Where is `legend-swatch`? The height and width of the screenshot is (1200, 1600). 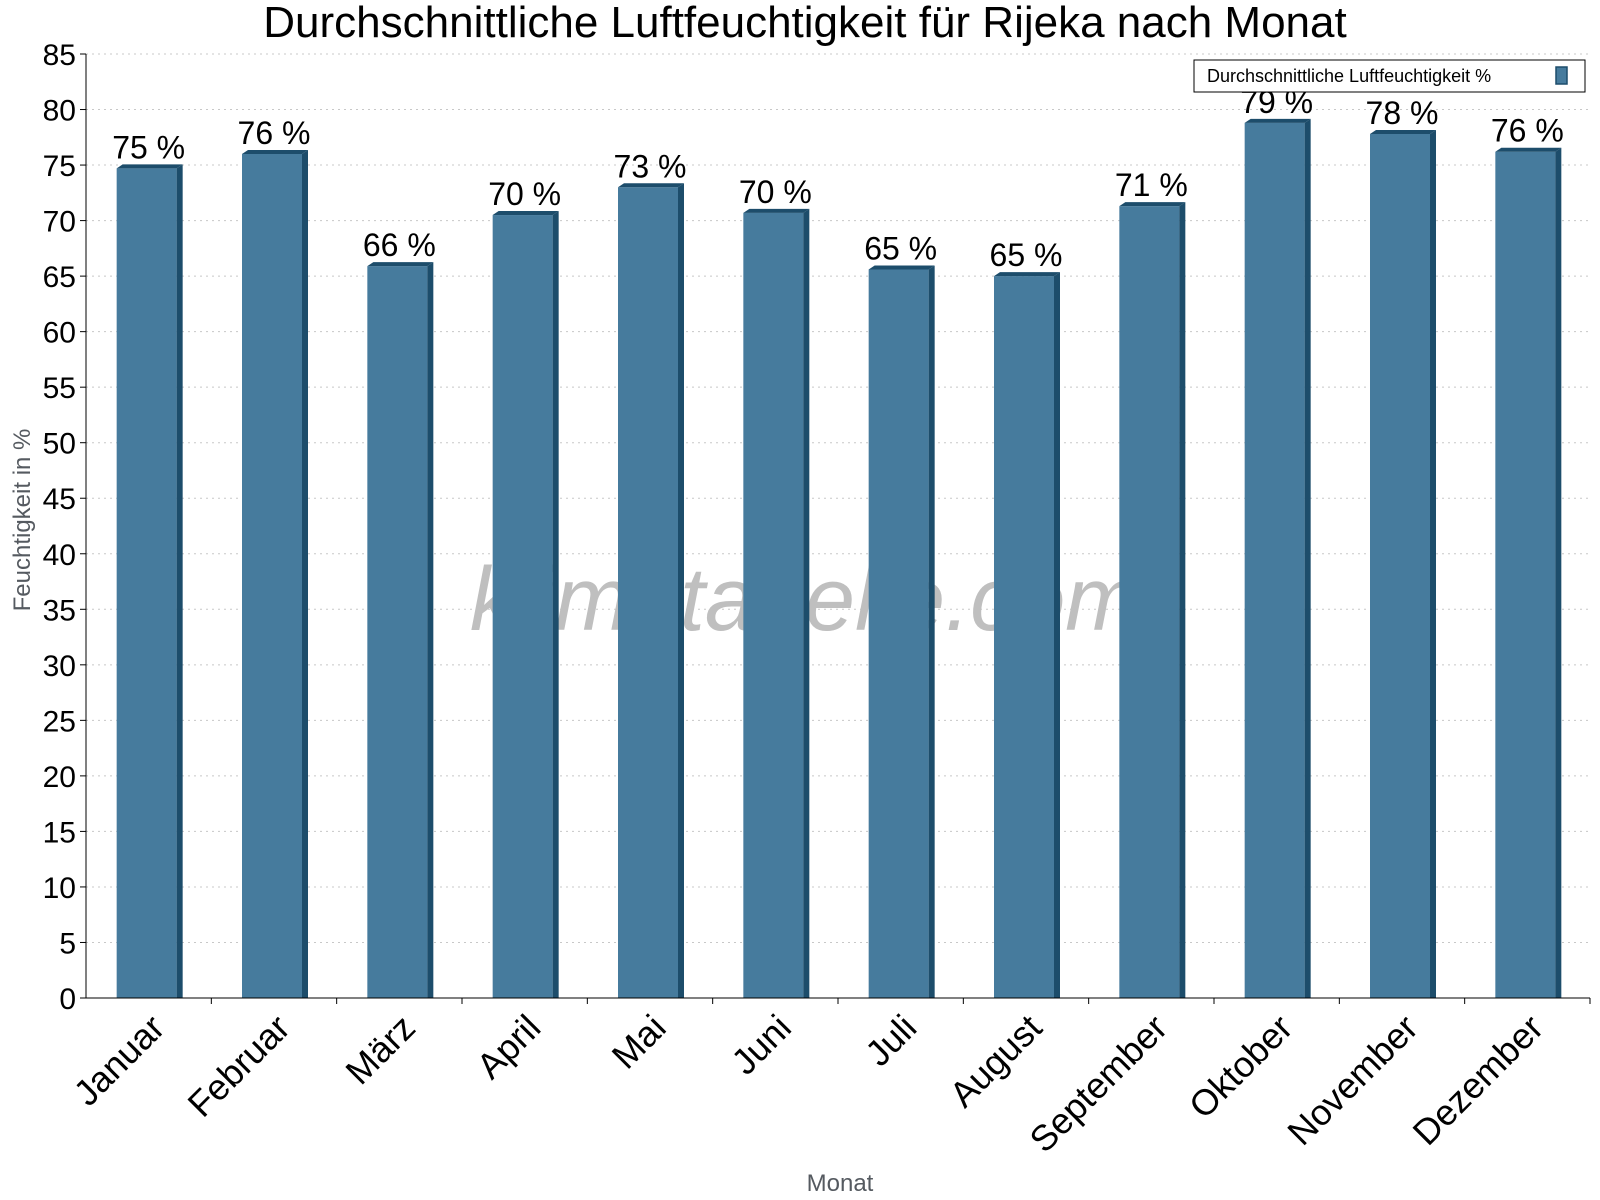
legend-swatch is located at coordinates (1561, 75).